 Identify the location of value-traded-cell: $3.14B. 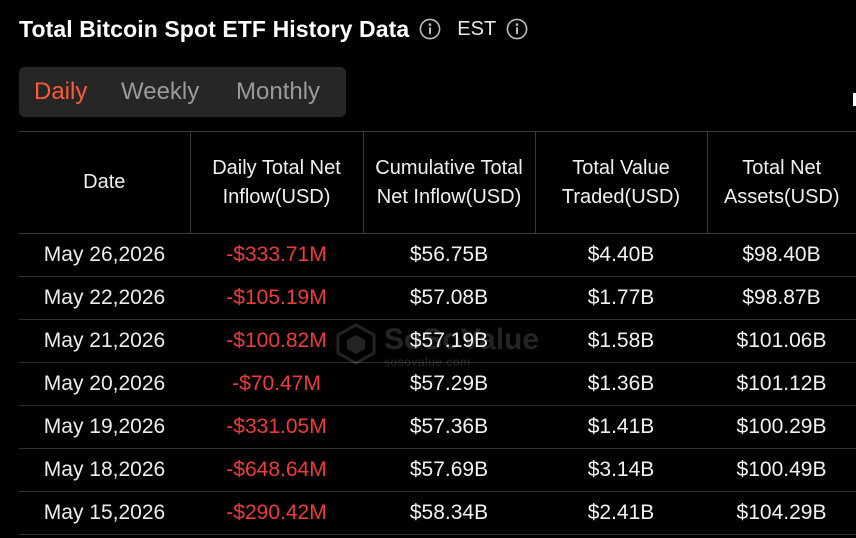
(621, 470).